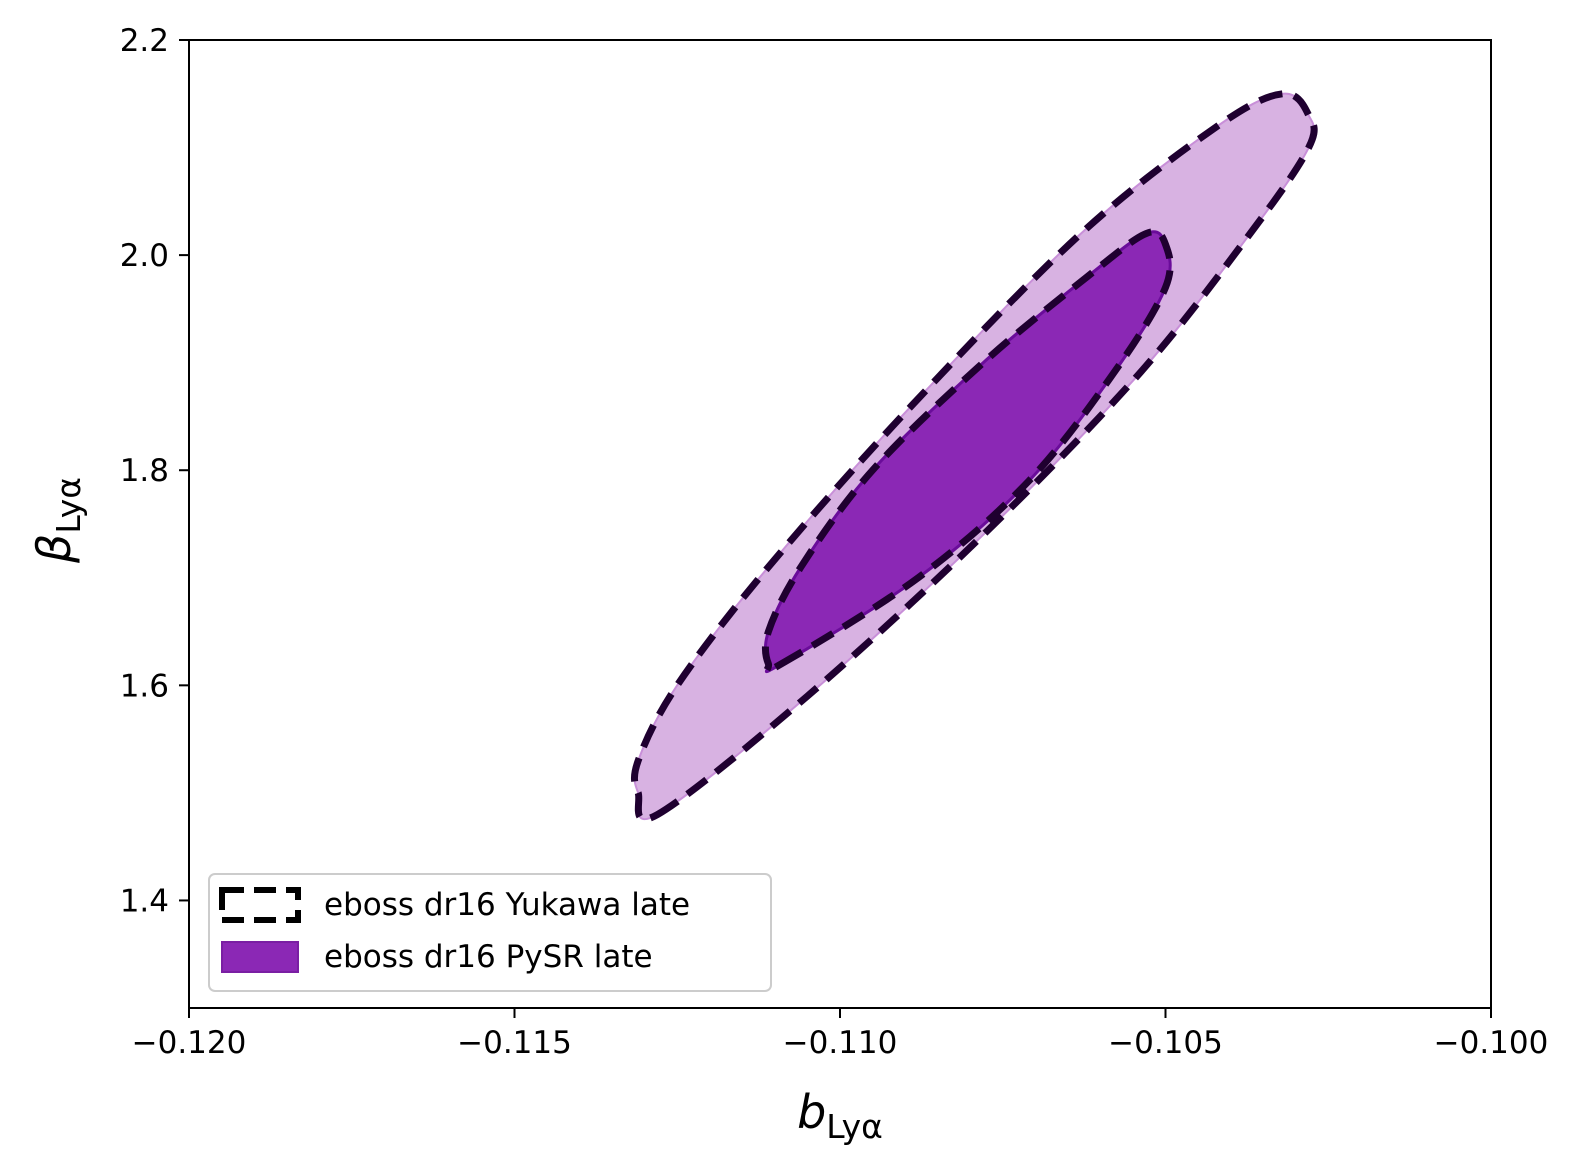 This screenshot has height=1171, width=1577. What do you see at coordinates (144, 41) in the screenshot?
I see `y-tick-label: 2.2` at bounding box center [144, 41].